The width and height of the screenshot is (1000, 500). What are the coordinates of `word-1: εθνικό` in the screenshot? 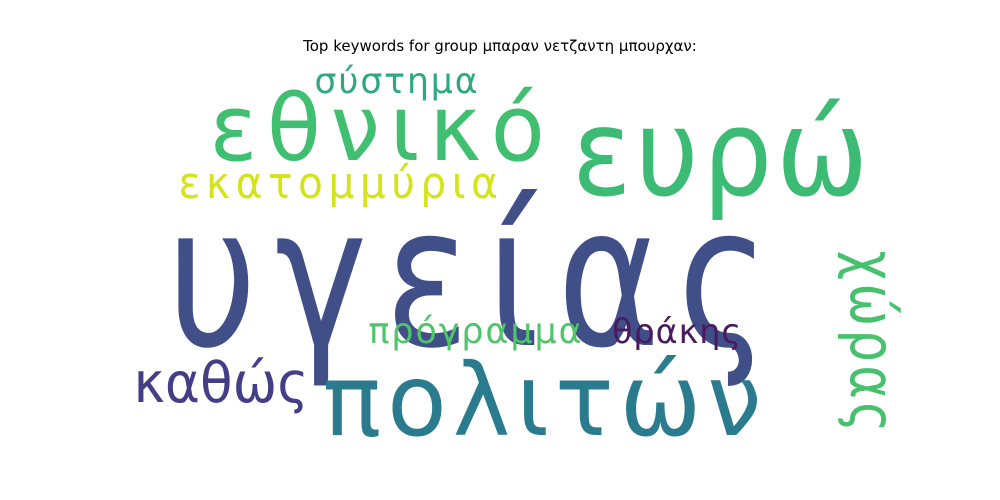 It's located at (382, 128).